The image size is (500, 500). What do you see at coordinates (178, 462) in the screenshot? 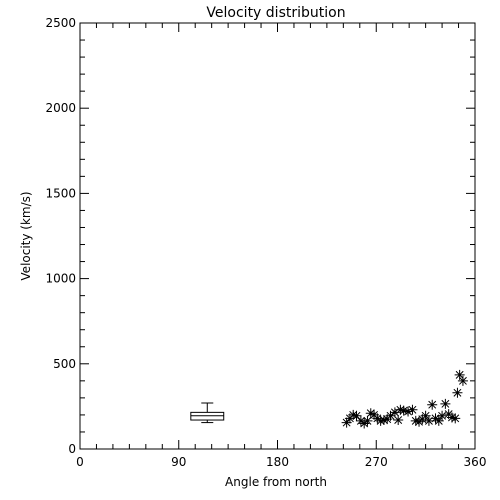
I see `x-tick-label: 90` at bounding box center [178, 462].